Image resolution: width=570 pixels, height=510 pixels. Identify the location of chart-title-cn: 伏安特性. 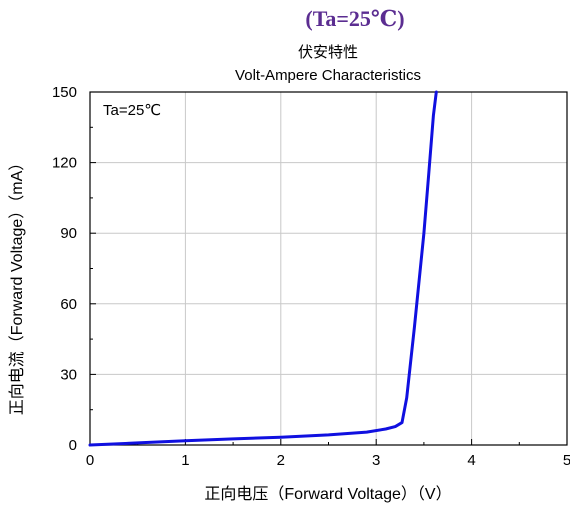
(328, 52).